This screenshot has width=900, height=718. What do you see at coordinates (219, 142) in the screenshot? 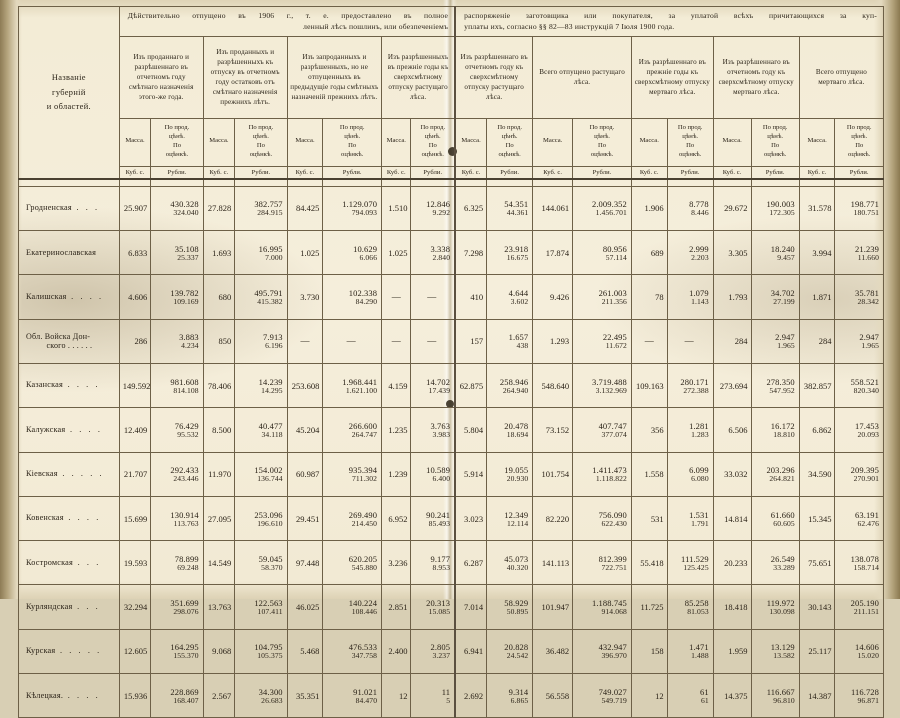
I see `subheader-mass-2: Масса.` at bounding box center [219, 142].